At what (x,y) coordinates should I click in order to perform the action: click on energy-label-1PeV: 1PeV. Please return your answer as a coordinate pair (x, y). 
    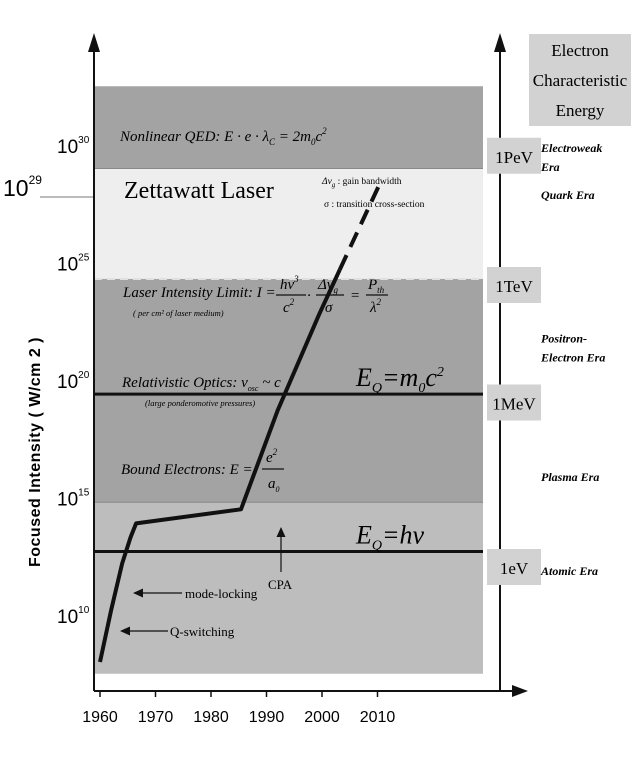
    Looking at the image, I should click on (514, 157).